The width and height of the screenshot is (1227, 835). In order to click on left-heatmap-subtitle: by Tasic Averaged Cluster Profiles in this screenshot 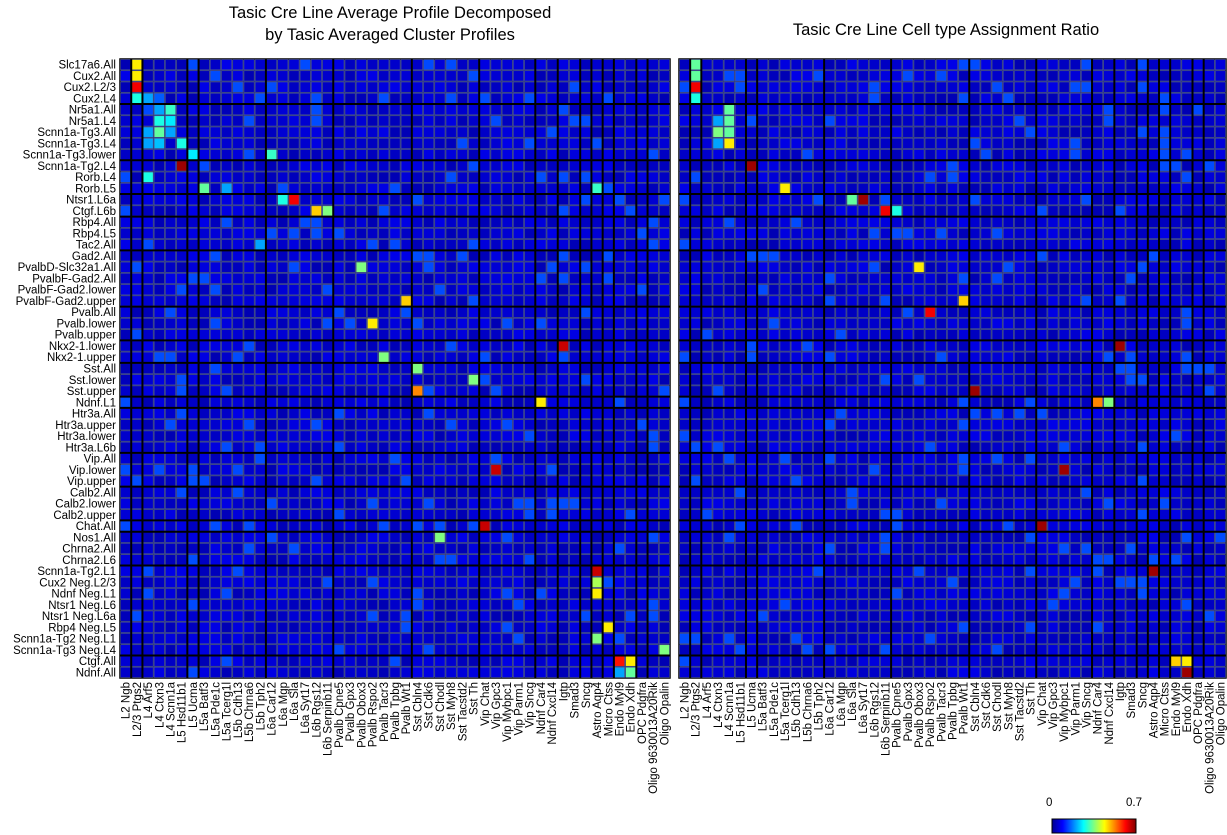, I will do `click(390, 35)`.